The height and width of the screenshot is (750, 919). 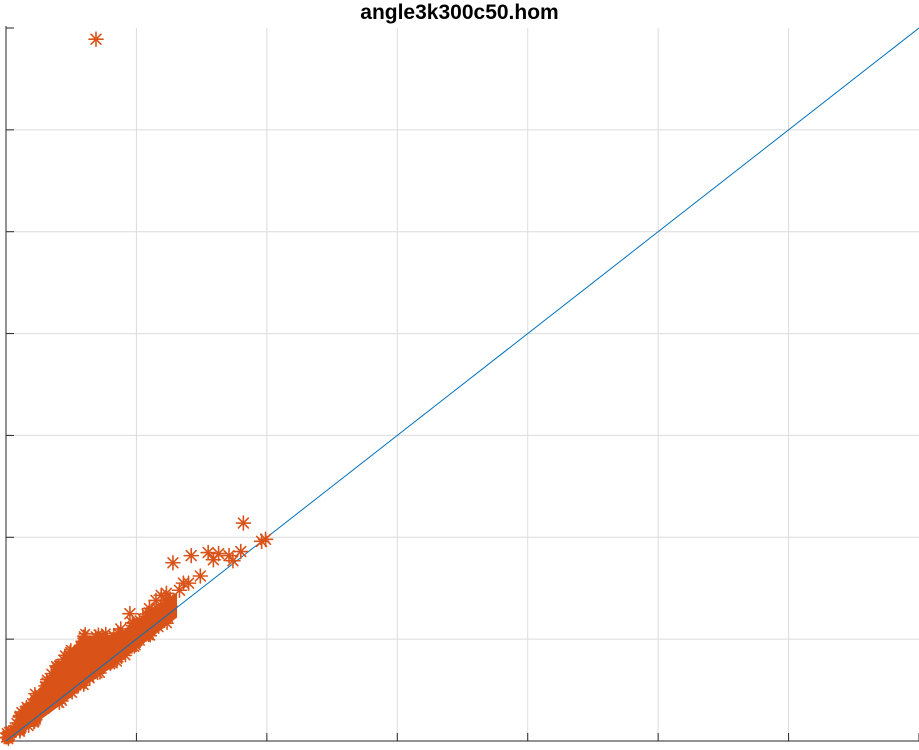 I want to click on scatter-cloud, so click(x=89, y=669).